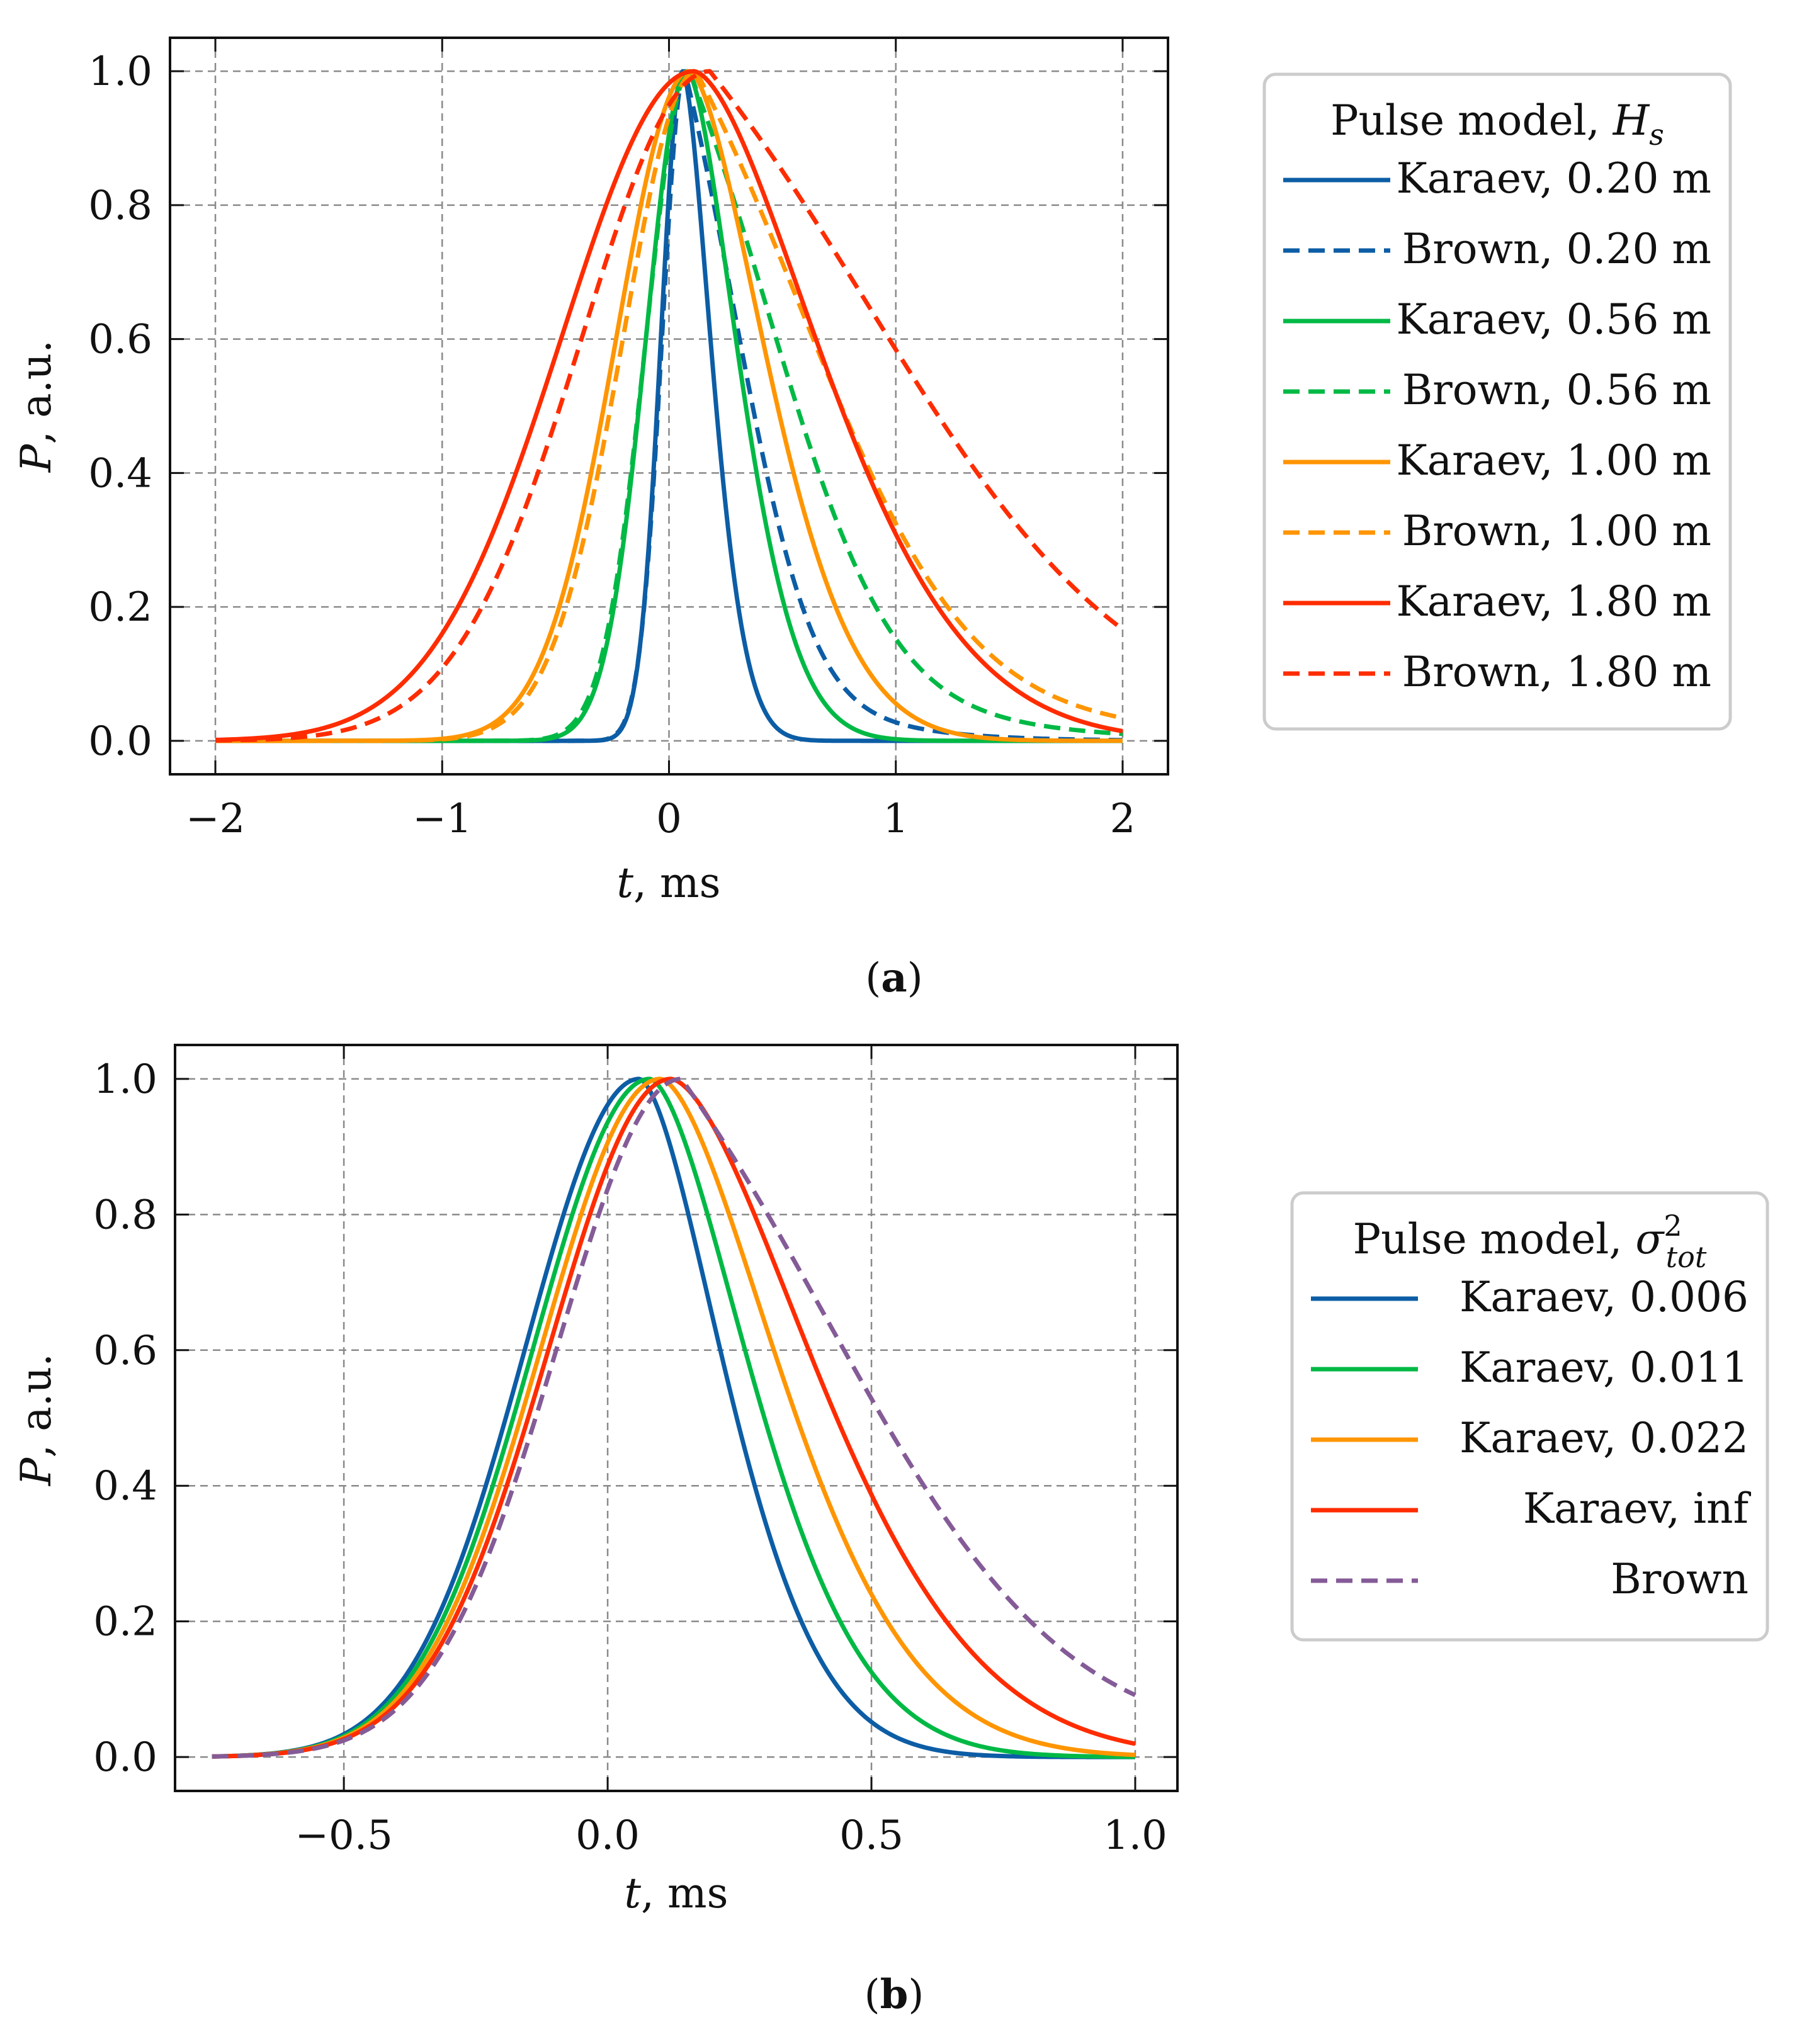  What do you see at coordinates (1557, 249) in the screenshot?
I see `legend-entry-label: Brown, 0.20 m` at bounding box center [1557, 249].